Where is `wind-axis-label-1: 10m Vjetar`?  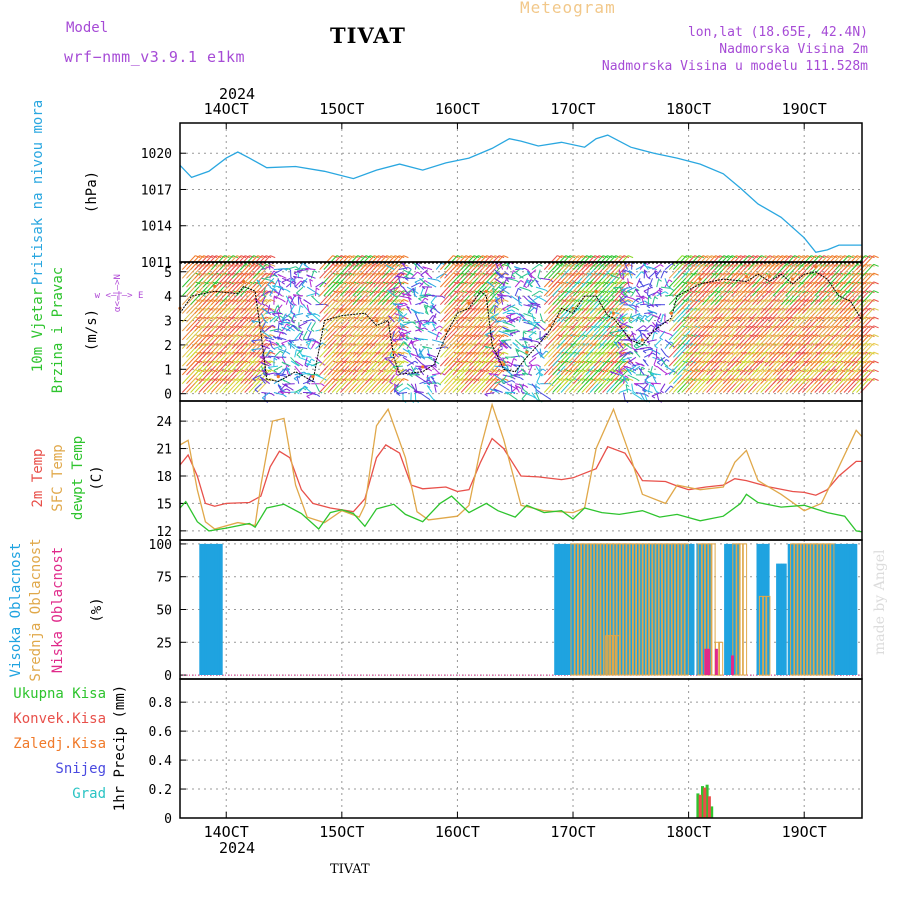
wind-axis-label-1: 10m Vjetar is located at coordinates (38, 330).